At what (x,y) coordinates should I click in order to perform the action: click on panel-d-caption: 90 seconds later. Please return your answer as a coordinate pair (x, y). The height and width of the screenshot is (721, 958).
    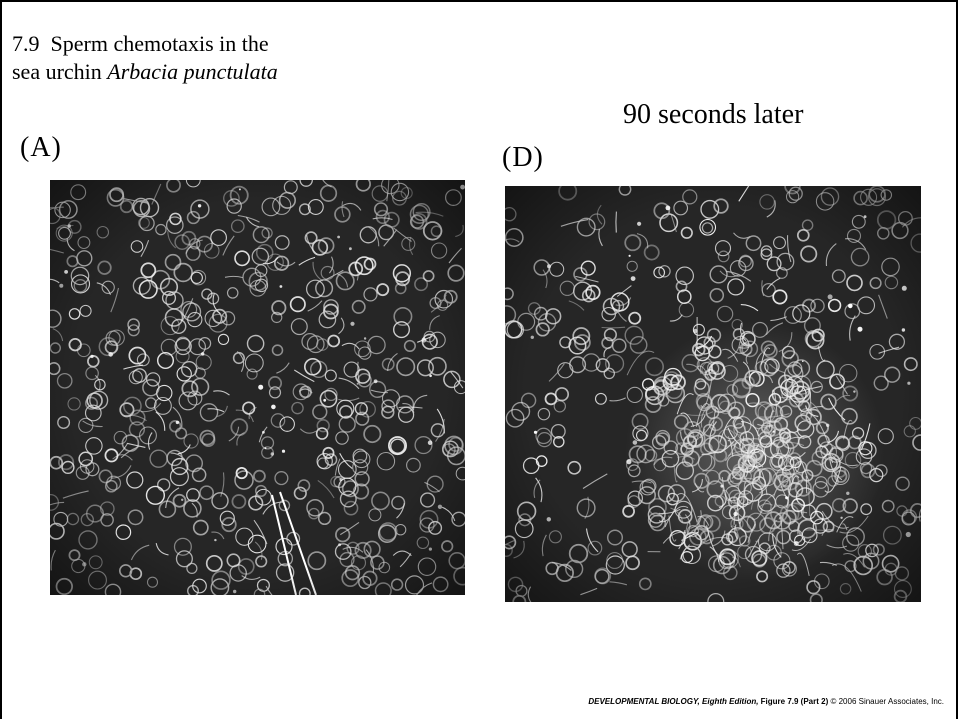
    Looking at the image, I should click on (713, 114).